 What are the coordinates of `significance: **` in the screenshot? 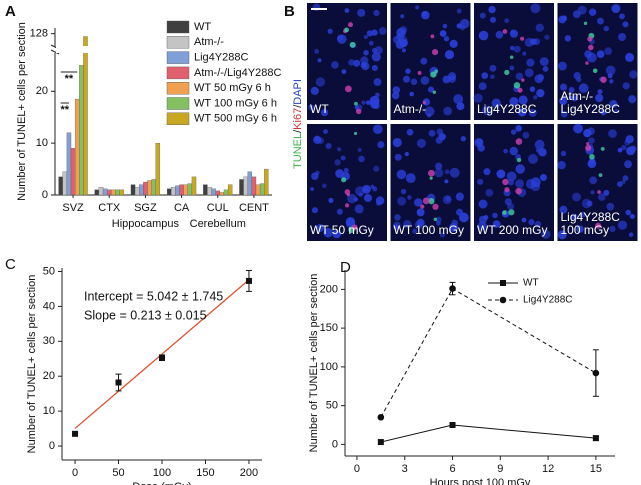 It's located at (69, 79).